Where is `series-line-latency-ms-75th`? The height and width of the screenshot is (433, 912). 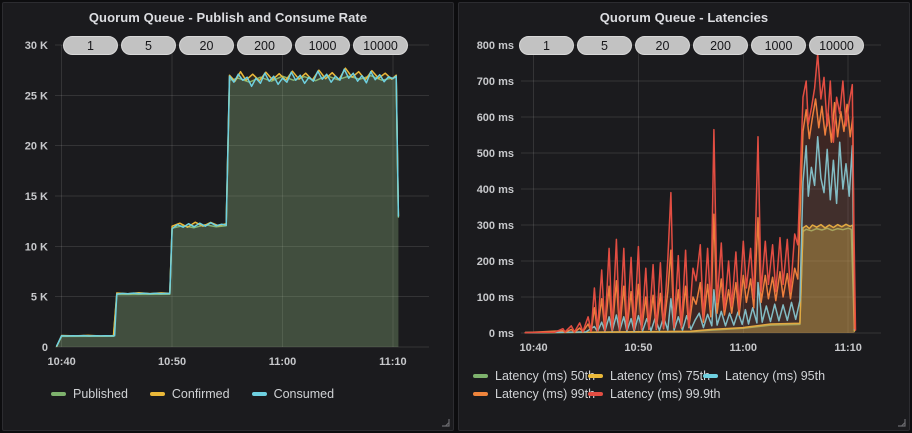
series-line-latency-ms-75th is located at coordinates (690, 278).